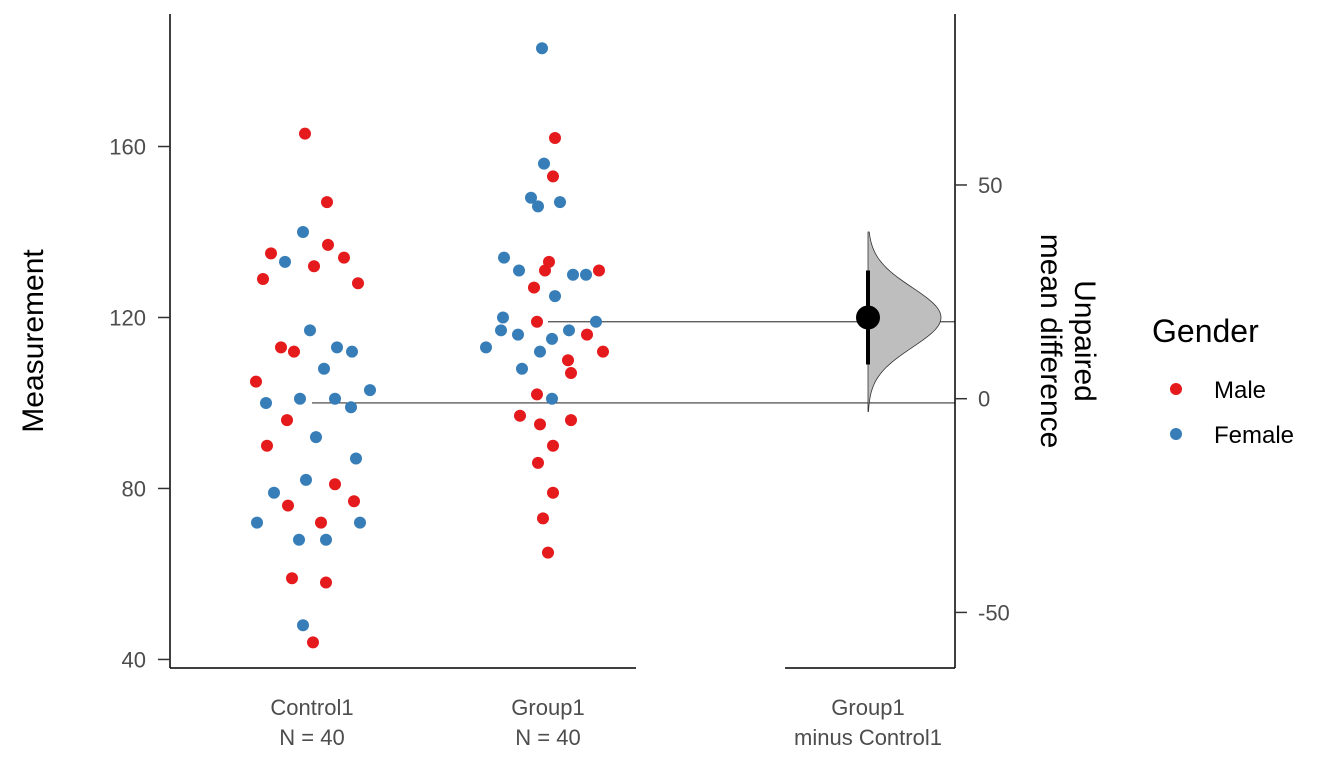 The width and height of the screenshot is (1344, 768). I want to click on group-labels: Control1 N = 40 Group1 N = 40, so click(427, 722).